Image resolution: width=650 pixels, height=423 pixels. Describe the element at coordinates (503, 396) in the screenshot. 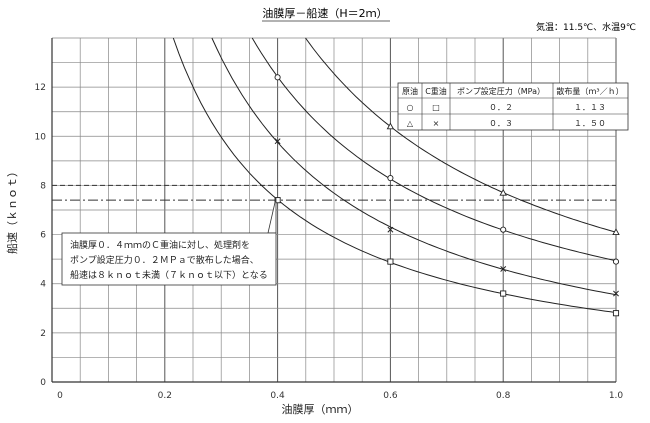

I see `x-tick-label: 0.8` at that location.